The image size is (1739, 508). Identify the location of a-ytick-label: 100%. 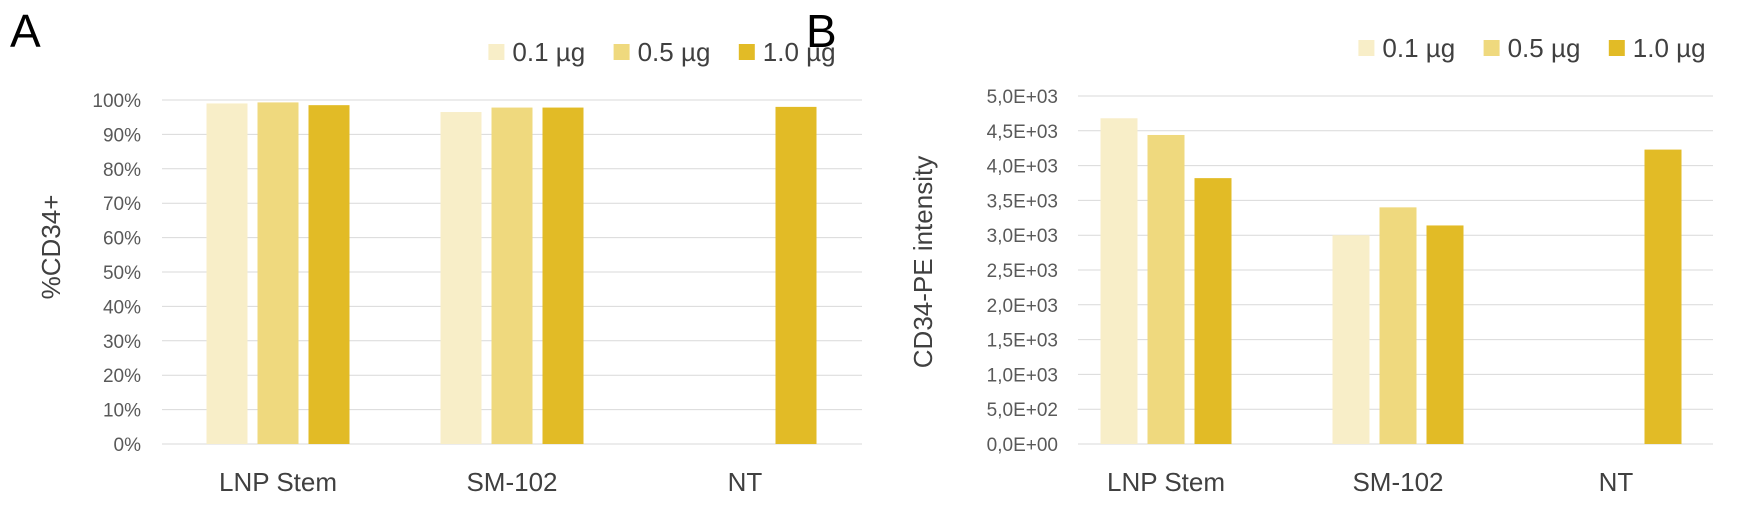
(116, 101).